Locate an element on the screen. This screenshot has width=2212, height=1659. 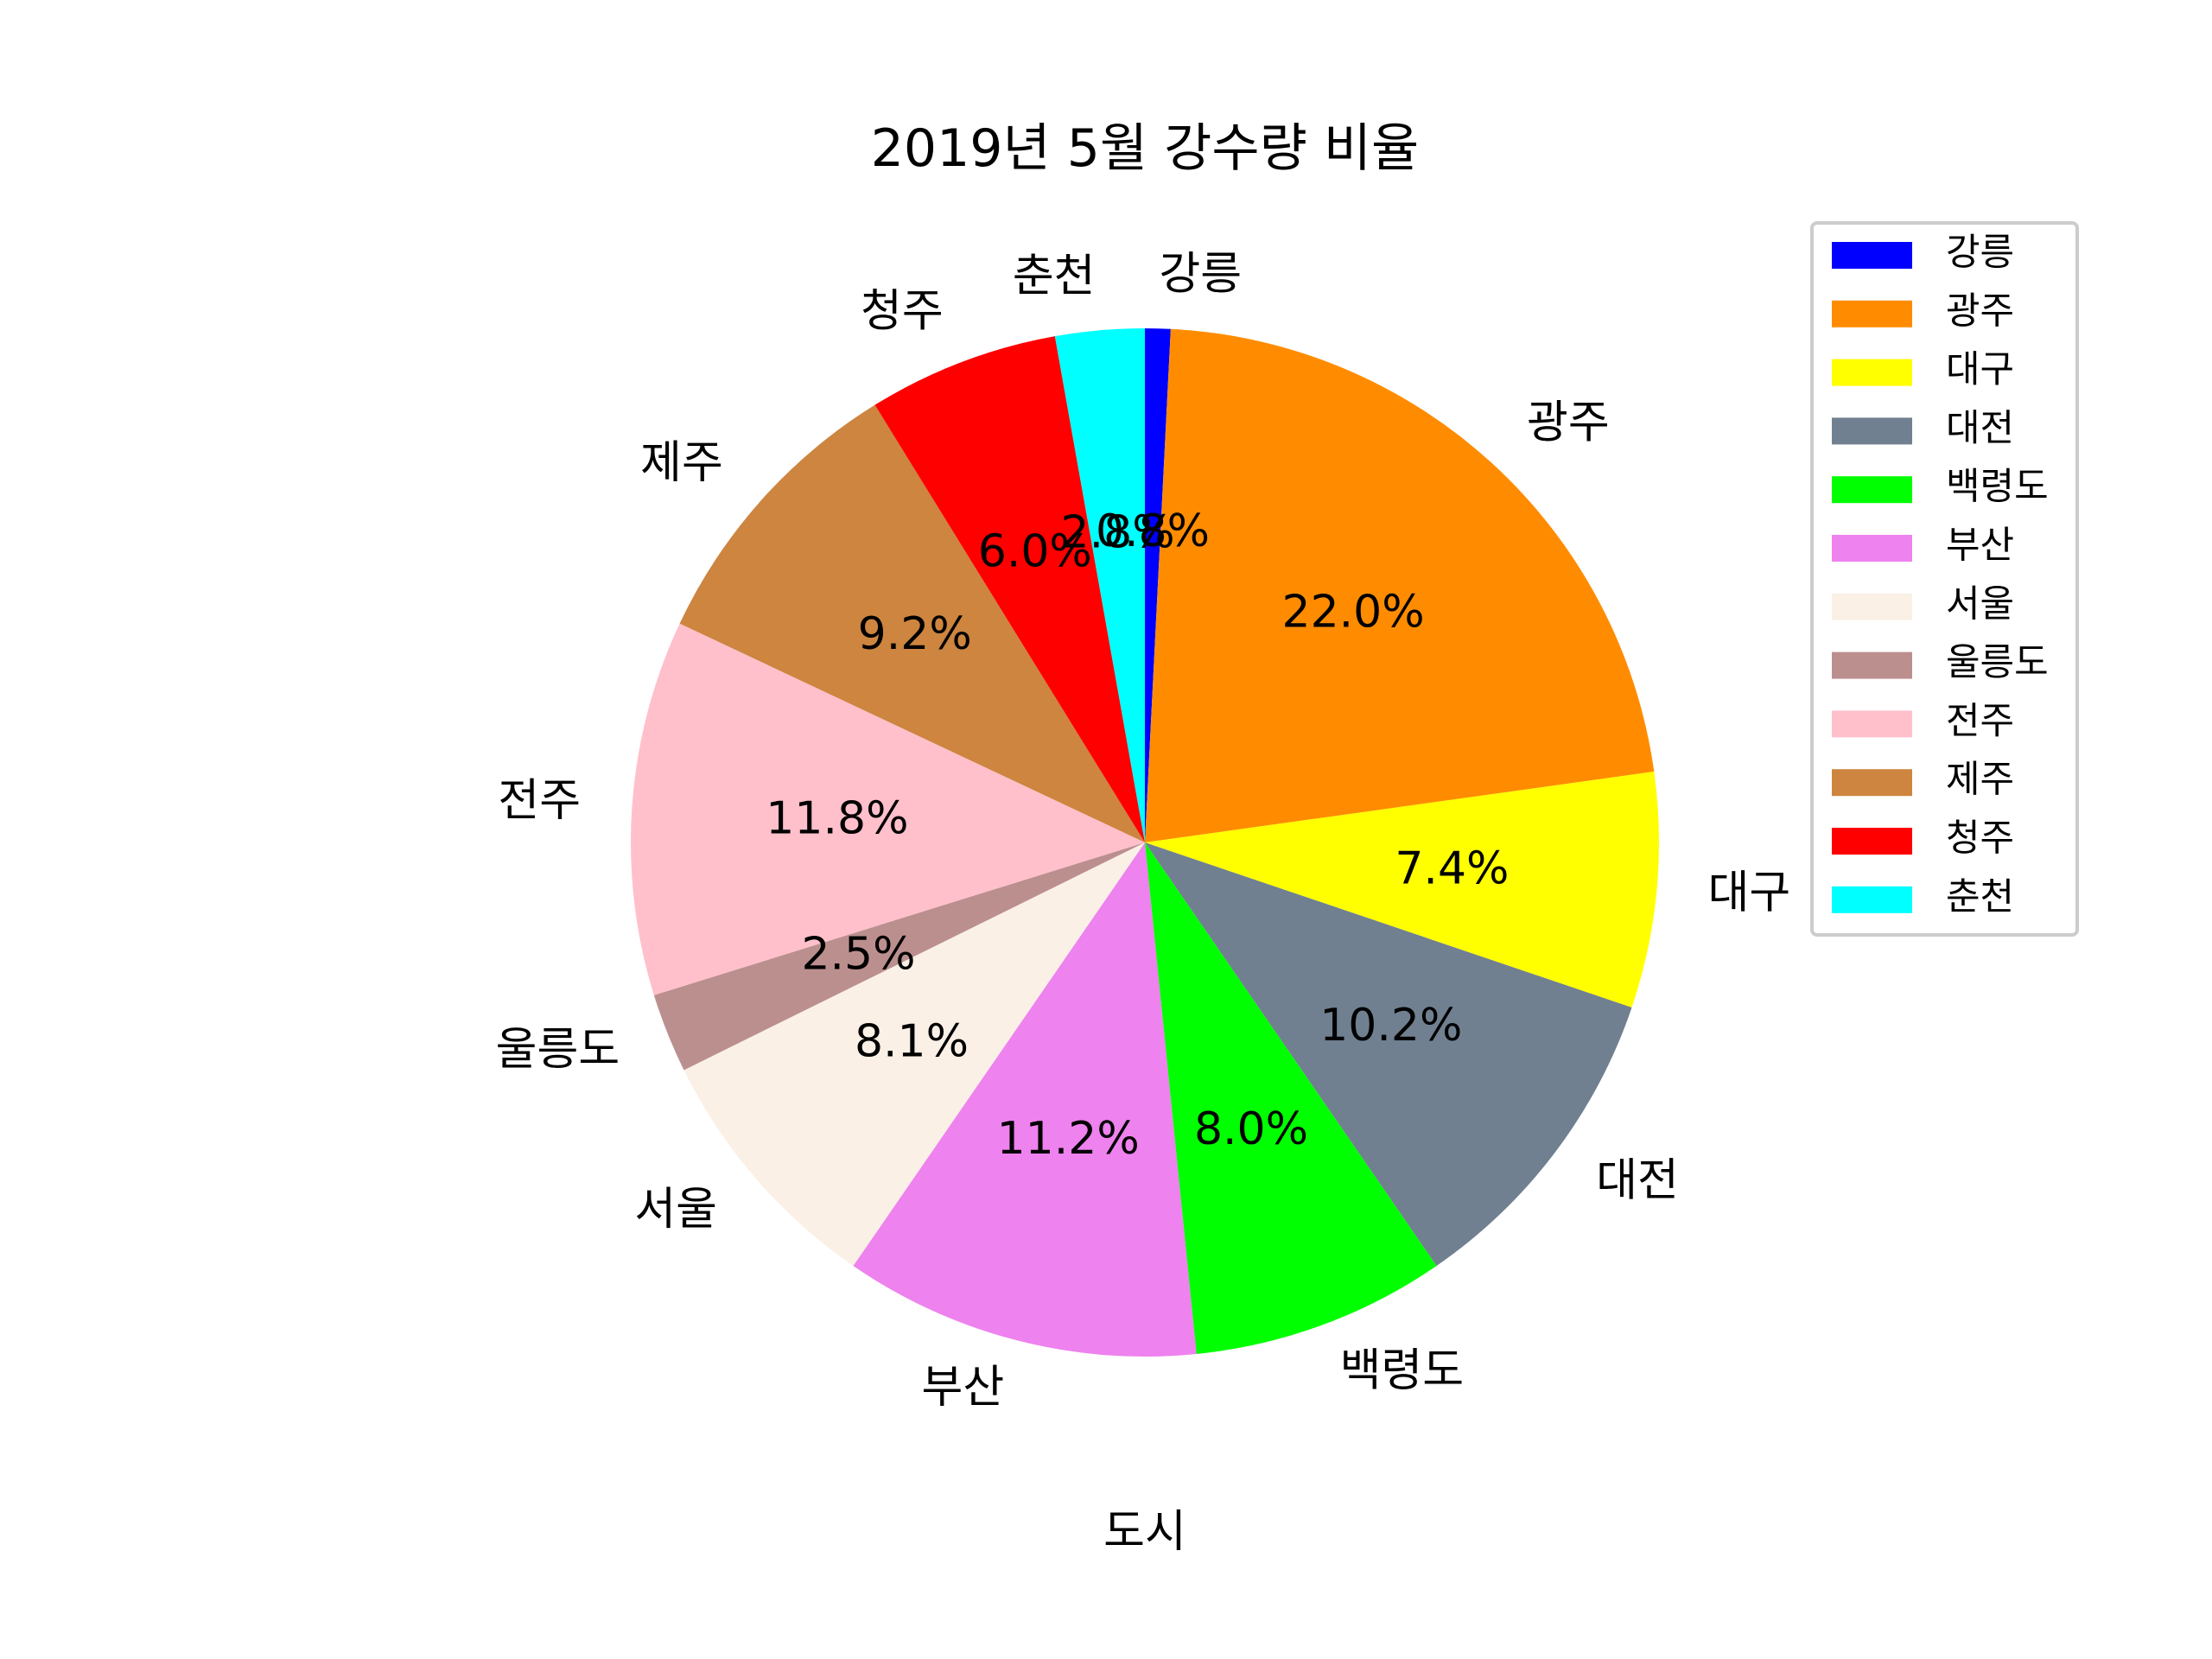
legend-label: 대구 is located at coordinates (1980, 369).